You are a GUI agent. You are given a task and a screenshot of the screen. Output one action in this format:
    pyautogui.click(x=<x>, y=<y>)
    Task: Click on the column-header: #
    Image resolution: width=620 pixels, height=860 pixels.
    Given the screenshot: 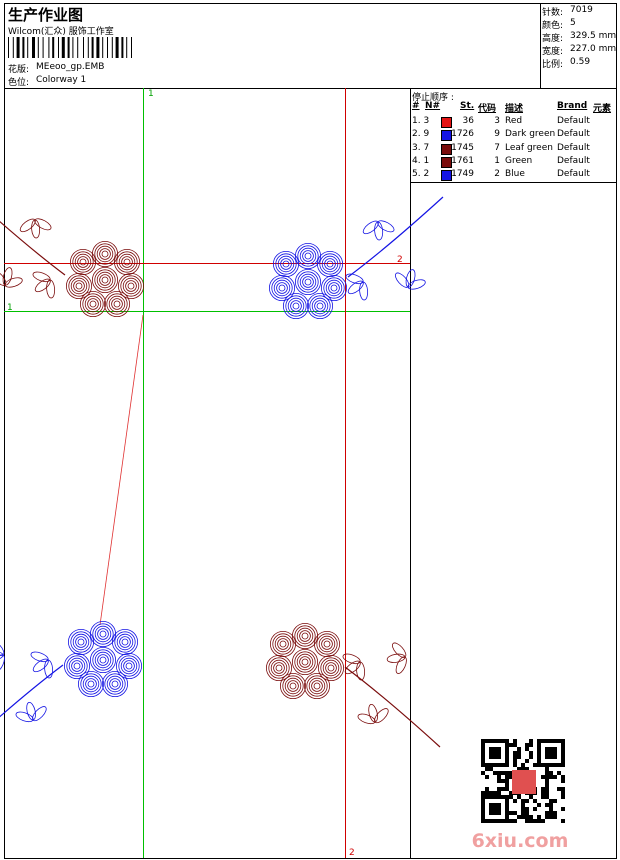 What is the action you would take?
    pyautogui.click(x=416, y=106)
    